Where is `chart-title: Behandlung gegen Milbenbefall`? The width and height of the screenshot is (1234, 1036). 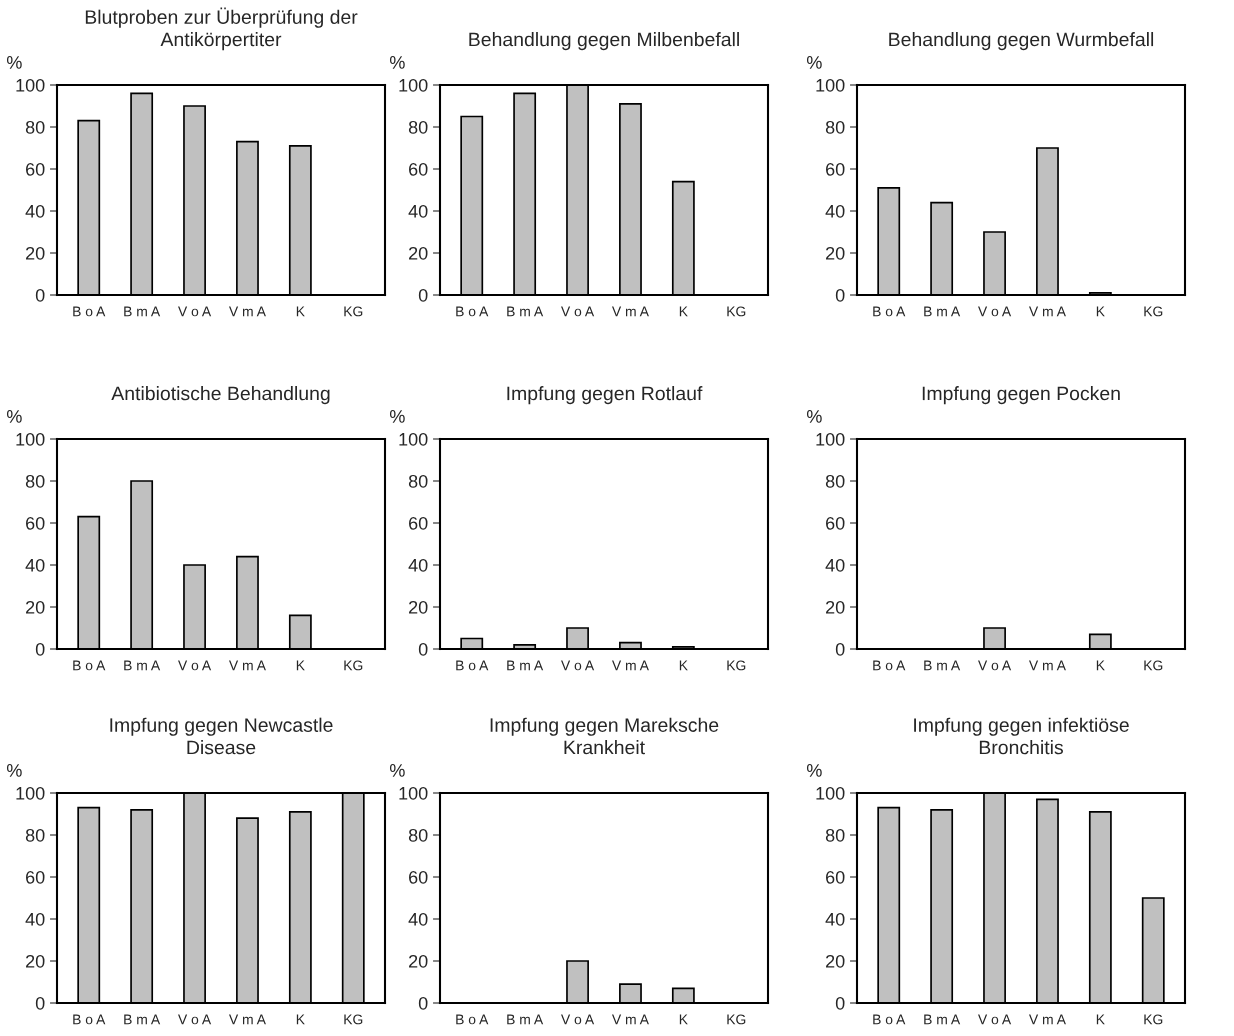
chart-title: Behandlung gegen Milbenbefall is located at coordinates (604, 41).